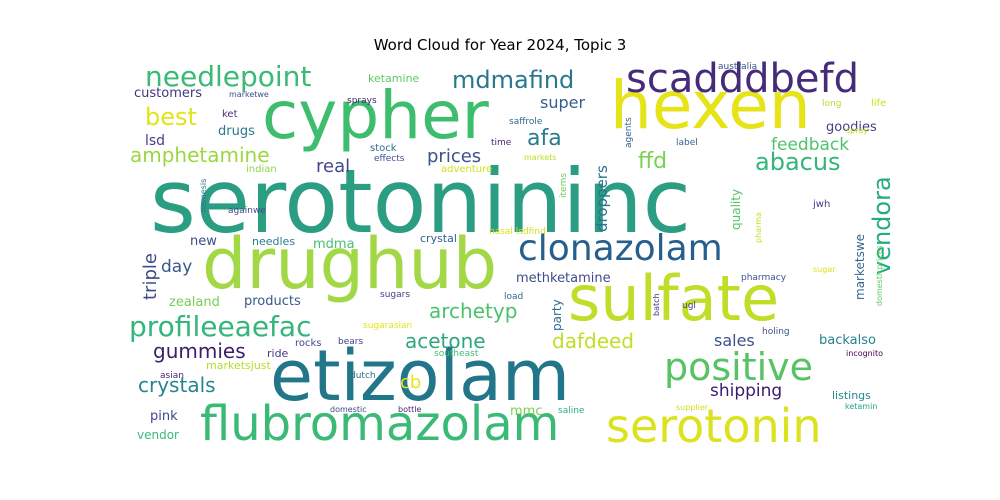  Describe the element at coordinates (764, 278) in the screenshot. I see `word-pharmacy: pharmacy` at that location.